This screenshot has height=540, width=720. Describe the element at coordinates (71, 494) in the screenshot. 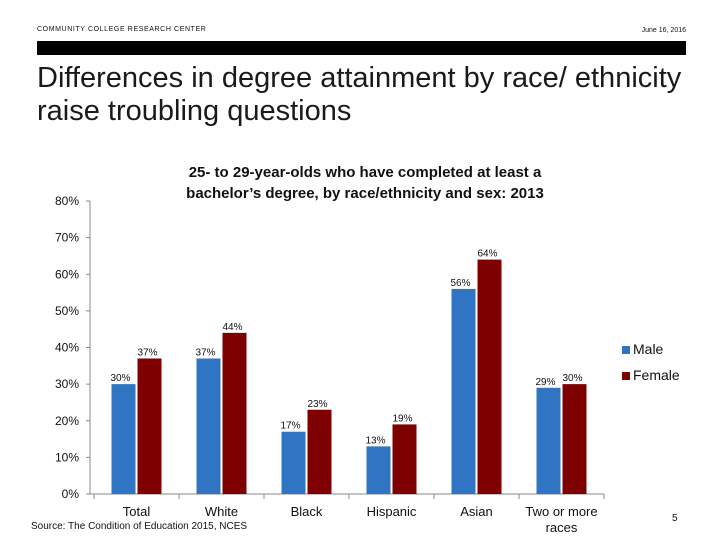

I see `y-tick-label: 0%` at that location.